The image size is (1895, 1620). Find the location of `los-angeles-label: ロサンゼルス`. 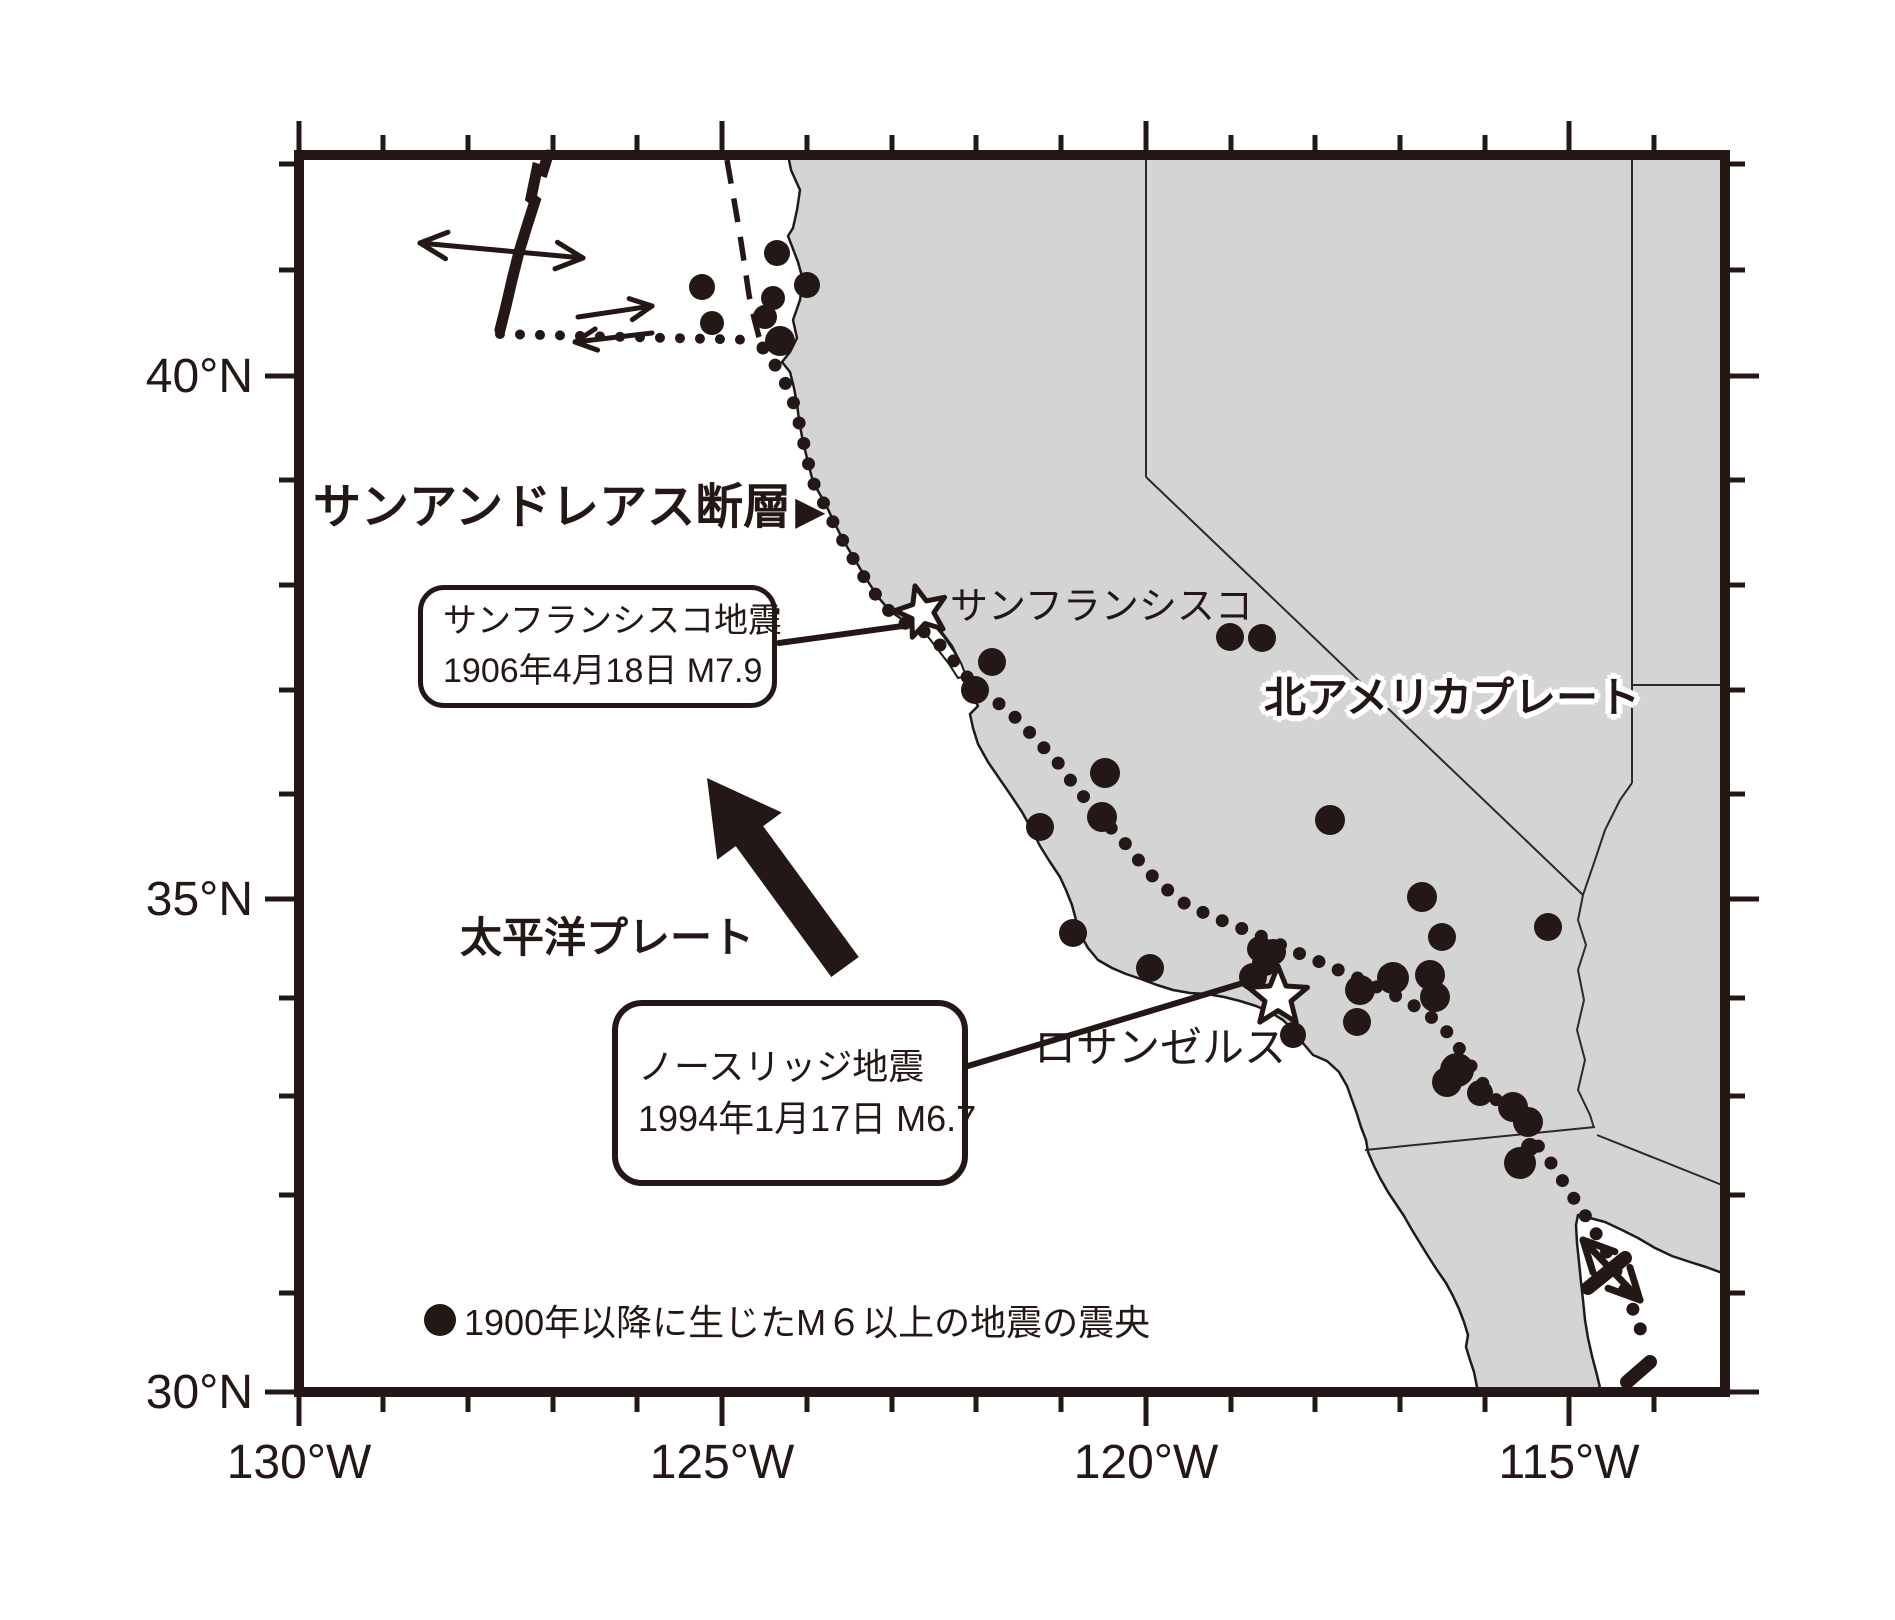

los-angeles-label: ロサンゼルス is located at coordinates (1160, 1047).